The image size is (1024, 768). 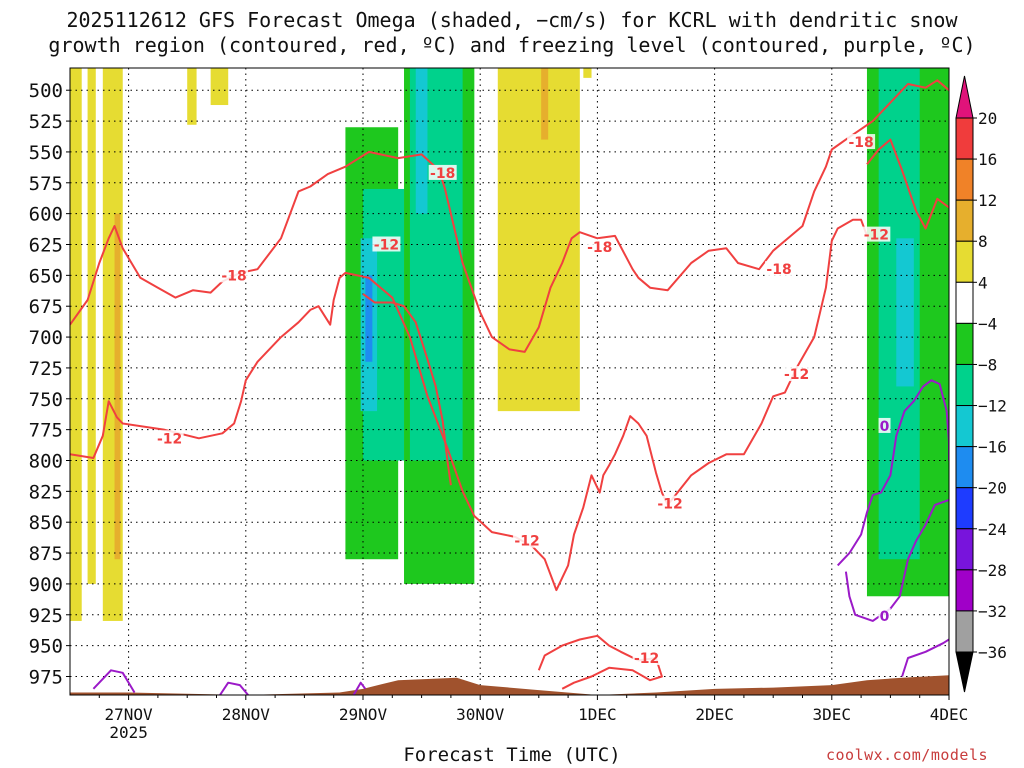 What do you see at coordinates (46, 616) in the screenshot?
I see `y-tick-label: 925` at bounding box center [46, 616].